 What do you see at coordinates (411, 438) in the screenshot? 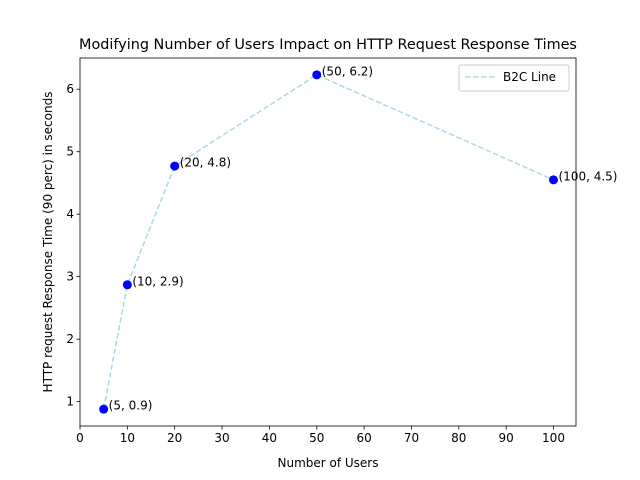
I see `x-tick-label: 70` at bounding box center [411, 438].